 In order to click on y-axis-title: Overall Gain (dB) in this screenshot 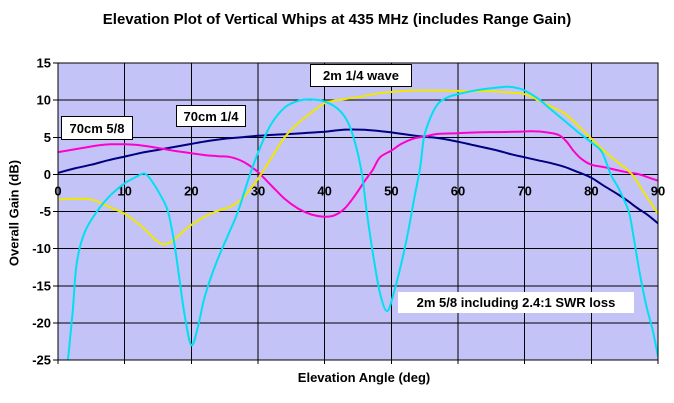, I will do `click(14, 213)`.